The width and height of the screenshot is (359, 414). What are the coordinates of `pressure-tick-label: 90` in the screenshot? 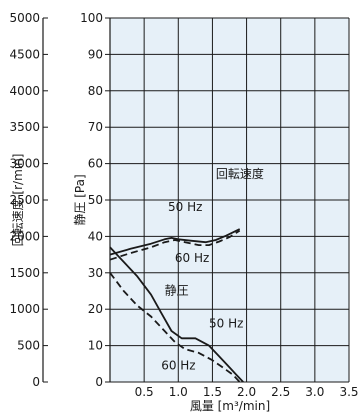 It's located at (95, 54).